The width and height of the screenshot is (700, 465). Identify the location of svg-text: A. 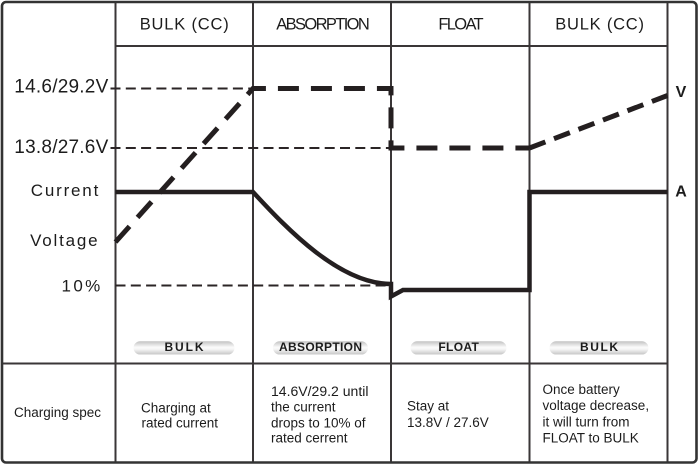
(681, 192).